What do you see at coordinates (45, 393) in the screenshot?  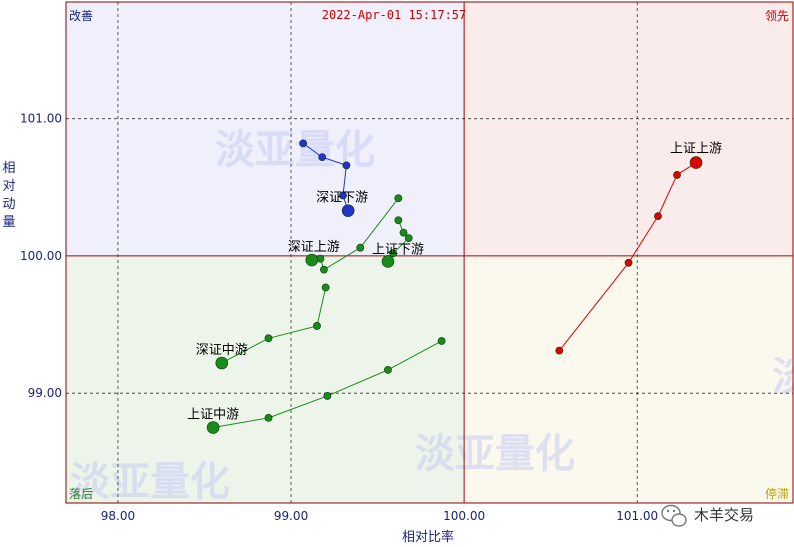 I see `y-tick-label: 99.00` at bounding box center [45, 393].